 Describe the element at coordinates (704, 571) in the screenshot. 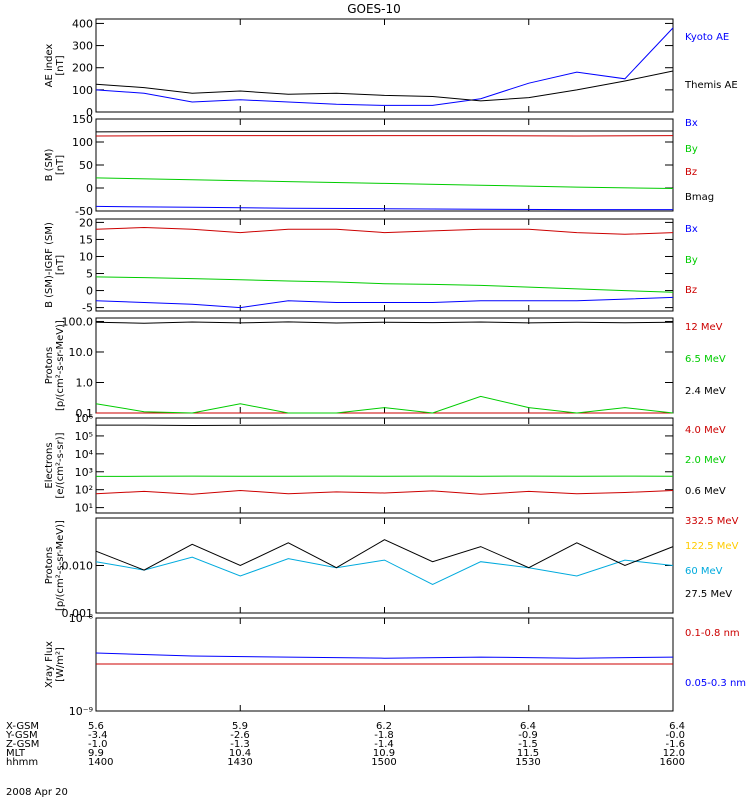

I see `legend-entry: 60 MeV` at that location.